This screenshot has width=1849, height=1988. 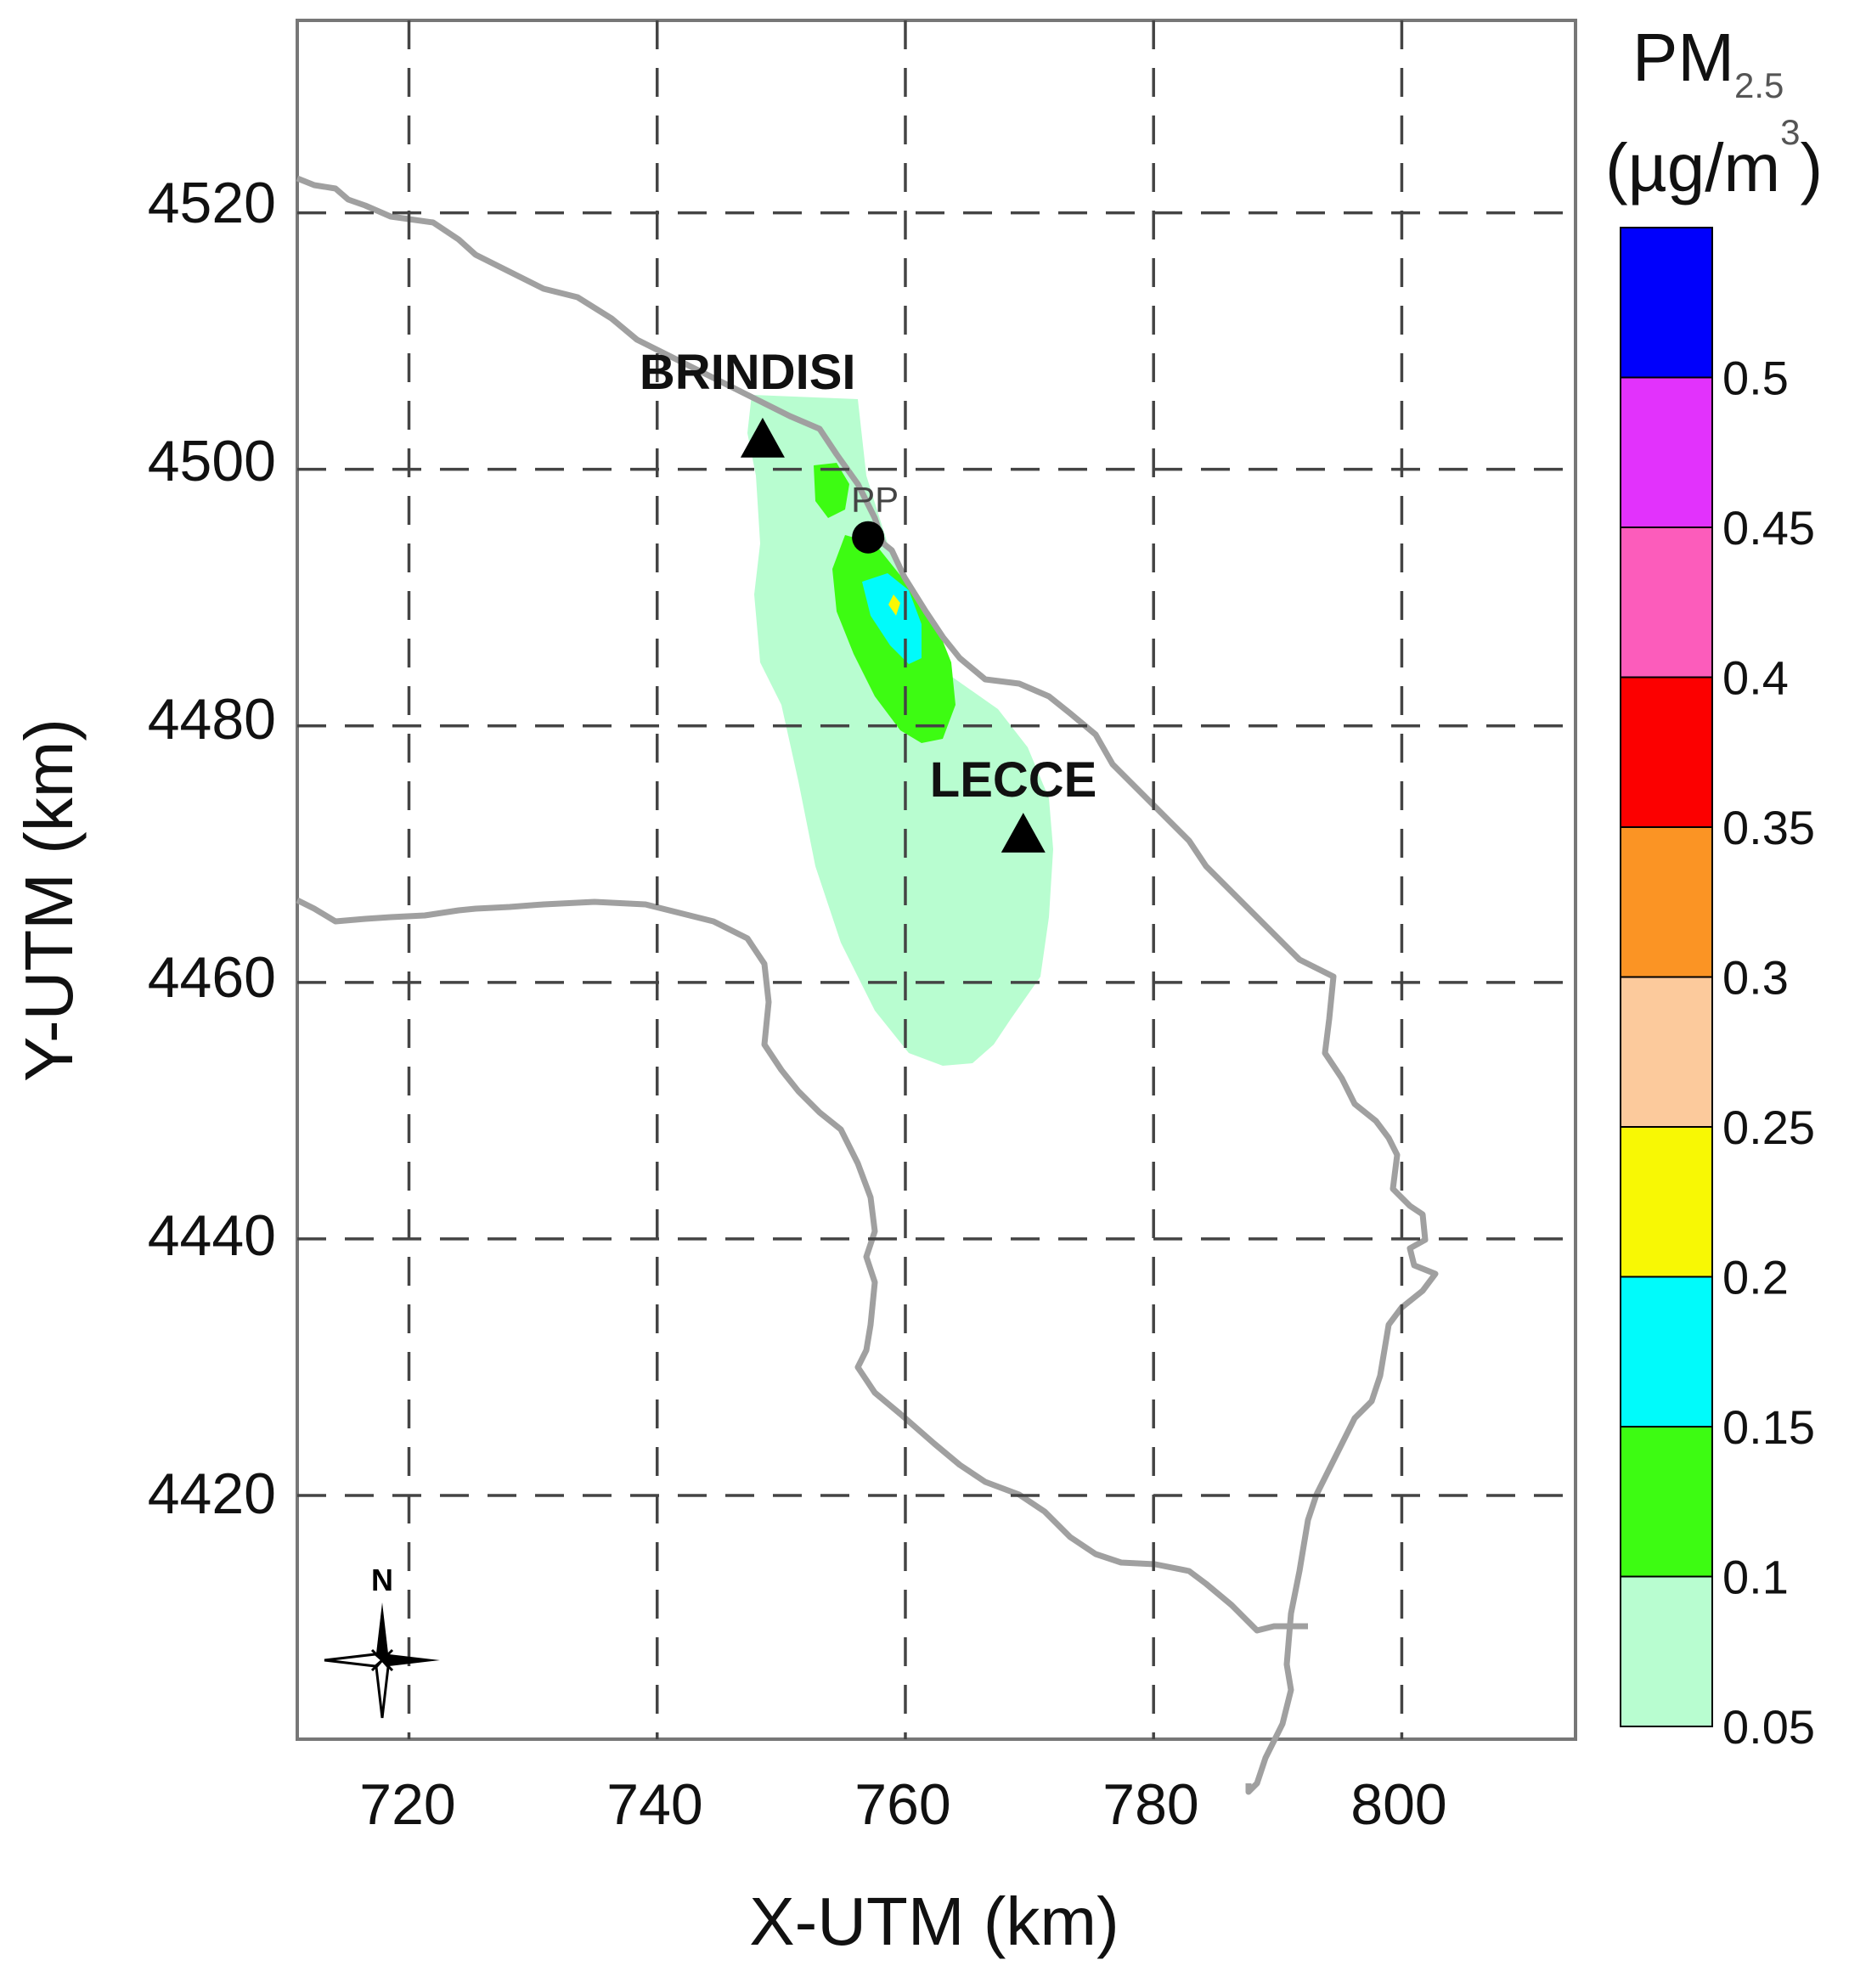 I want to click on colorbar-level-label: 0.25, so click(x=1768, y=1127).